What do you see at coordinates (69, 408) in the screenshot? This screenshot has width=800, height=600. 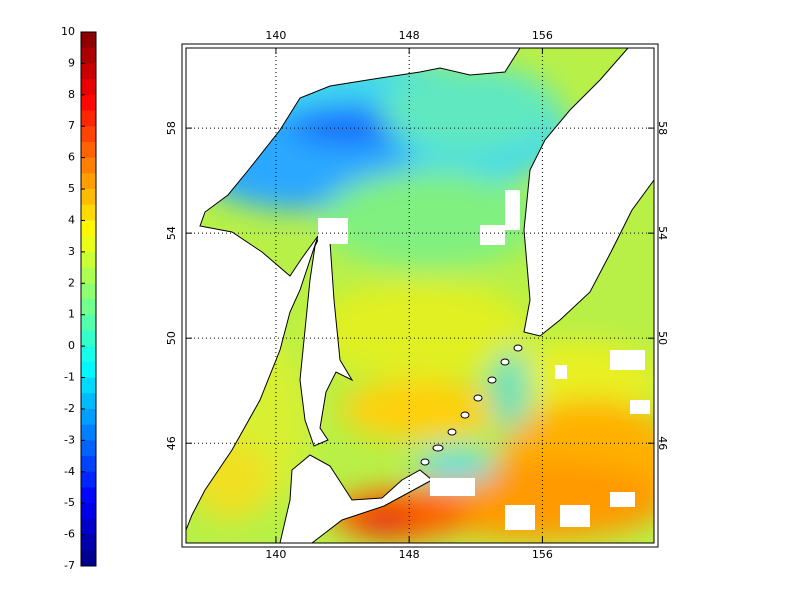 I see `colorbar-tick-label: -2` at bounding box center [69, 408].